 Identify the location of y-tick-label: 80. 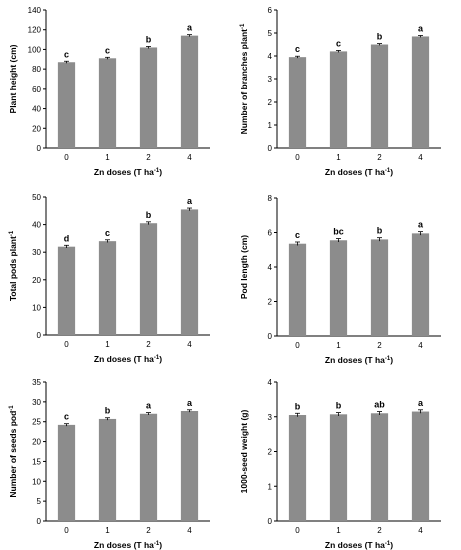
(36, 69).